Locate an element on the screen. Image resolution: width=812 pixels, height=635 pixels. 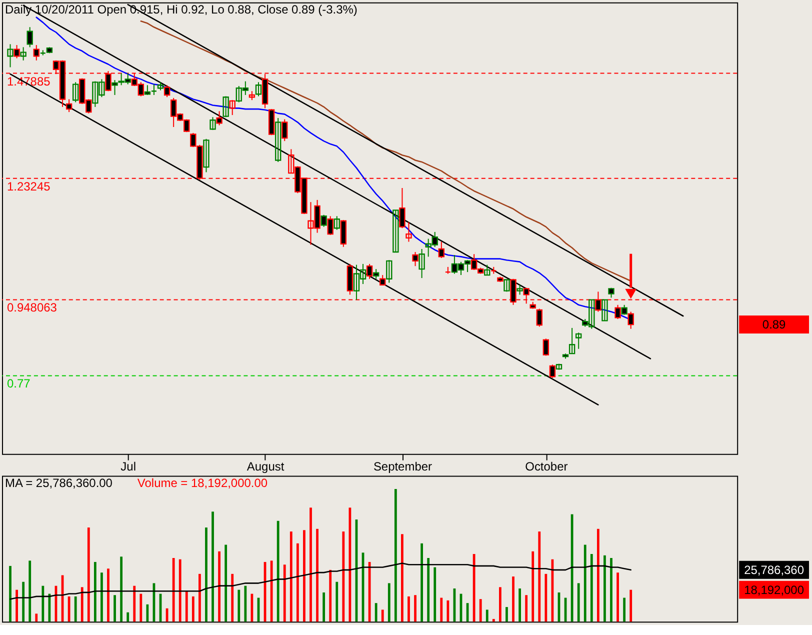
x-tick-label: Jul is located at coordinates (128, 466).